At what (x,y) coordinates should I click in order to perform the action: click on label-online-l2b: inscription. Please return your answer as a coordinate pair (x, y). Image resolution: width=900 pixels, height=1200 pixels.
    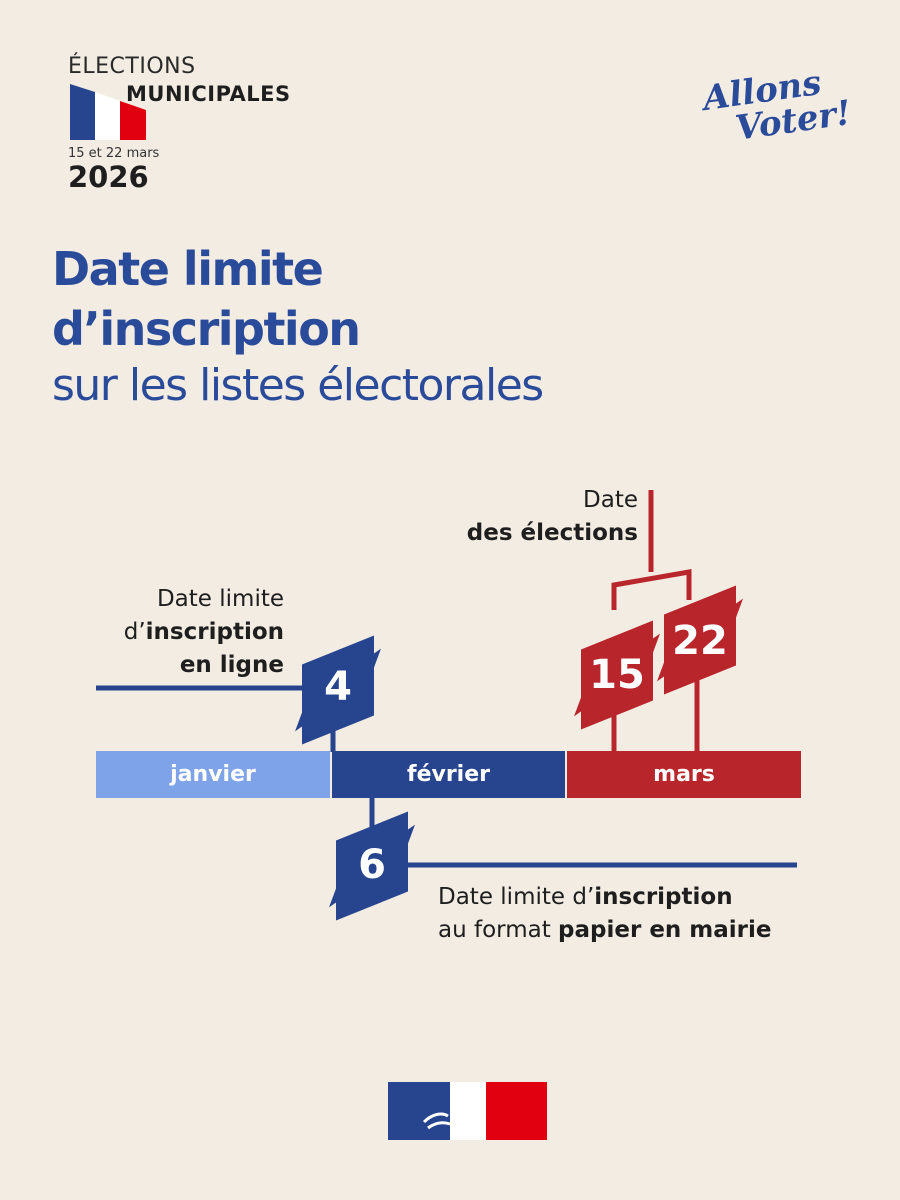
    Looking at the image, I should click on (214, 632).